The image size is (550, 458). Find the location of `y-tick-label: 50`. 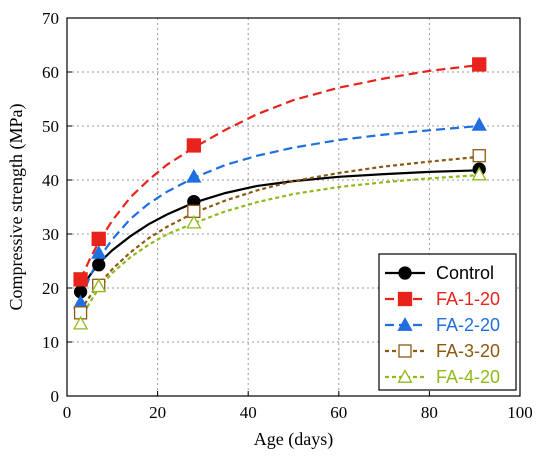

y-tick-label: 50 is located at coordinates (50, 126).